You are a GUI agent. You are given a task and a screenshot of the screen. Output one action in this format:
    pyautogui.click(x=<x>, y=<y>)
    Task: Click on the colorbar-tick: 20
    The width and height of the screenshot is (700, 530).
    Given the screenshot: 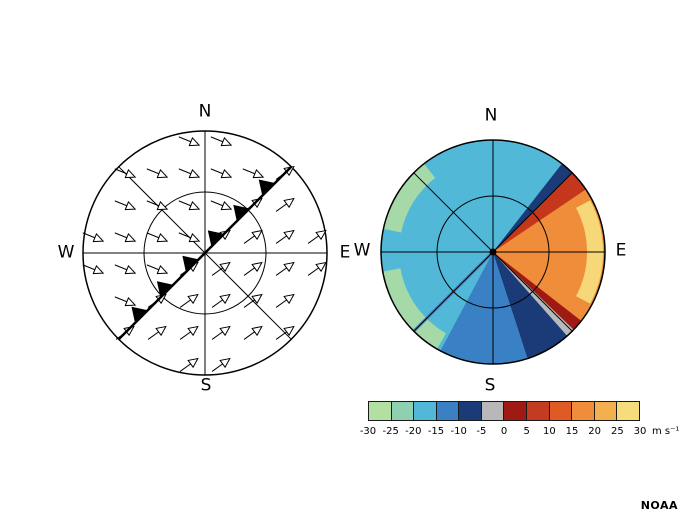 What is the action you would take?
    pyautogui.click(x=595, y=431)
    